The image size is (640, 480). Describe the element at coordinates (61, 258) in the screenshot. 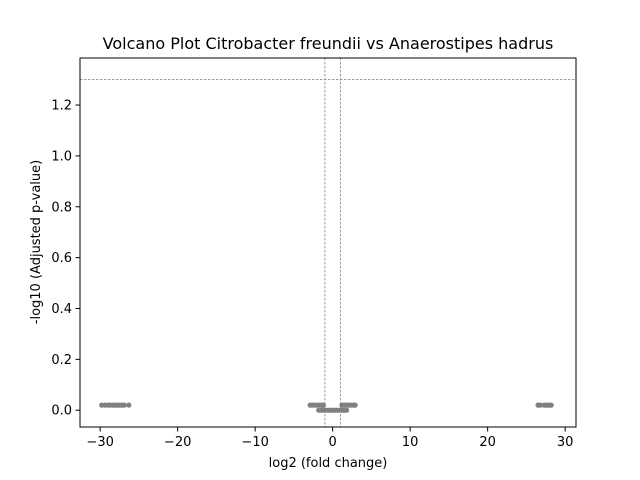

I see `y-tick-label: 0.6` at that location.